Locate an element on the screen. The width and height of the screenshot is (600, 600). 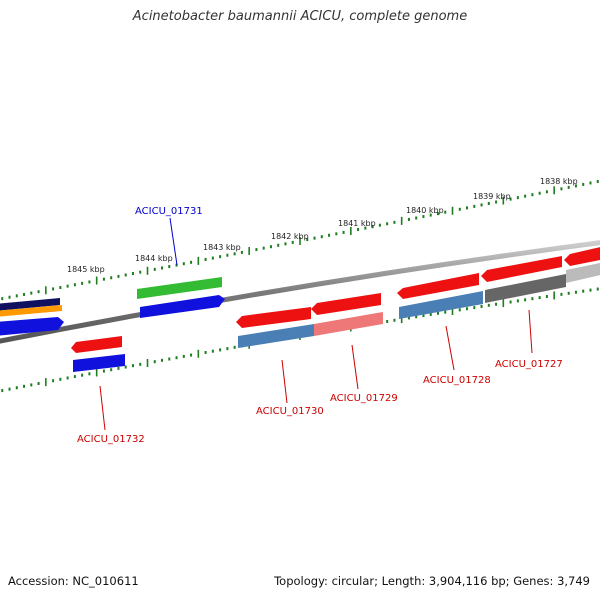
scale-label-1841kbp: 1841 kbp is located at coordinates (357, 223).